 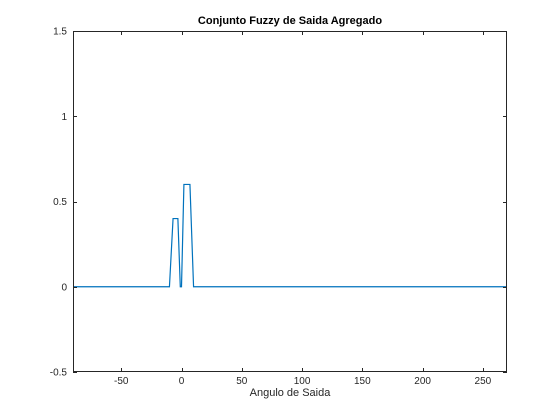 What do you see at coordinates (483, 381) in the screenshot?
I see `x-tick-label: 250` at bounding box center [483, 381].